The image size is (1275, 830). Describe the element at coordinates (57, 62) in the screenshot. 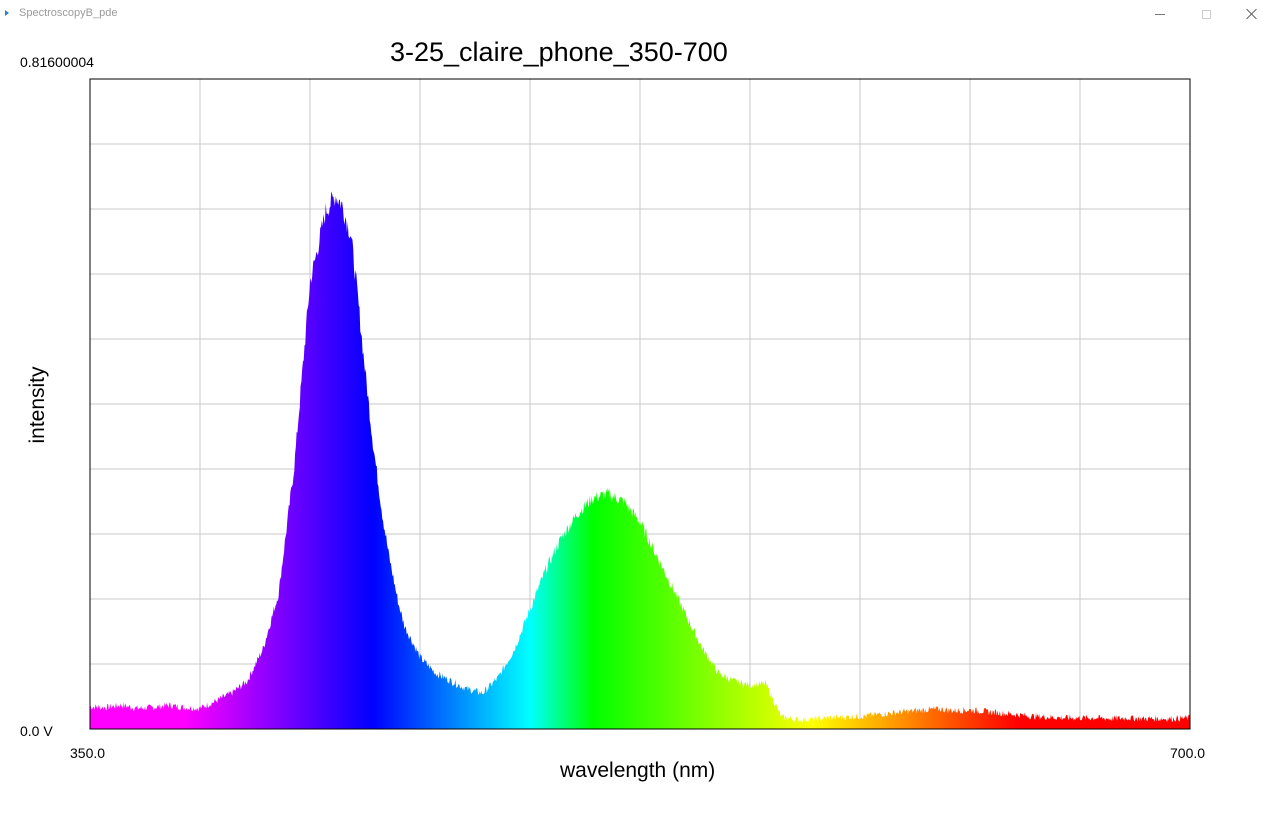

I see `y-max-tick-label: 0.81600004` at that location.